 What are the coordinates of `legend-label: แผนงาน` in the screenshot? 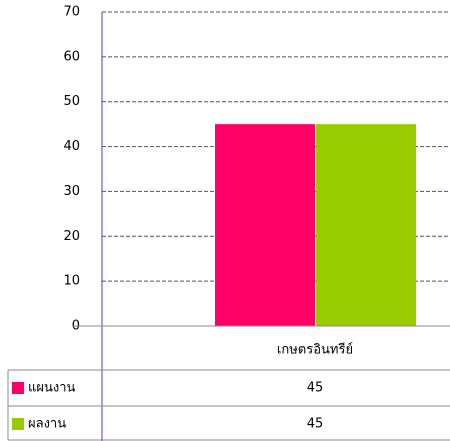 It's located at (52, 388).